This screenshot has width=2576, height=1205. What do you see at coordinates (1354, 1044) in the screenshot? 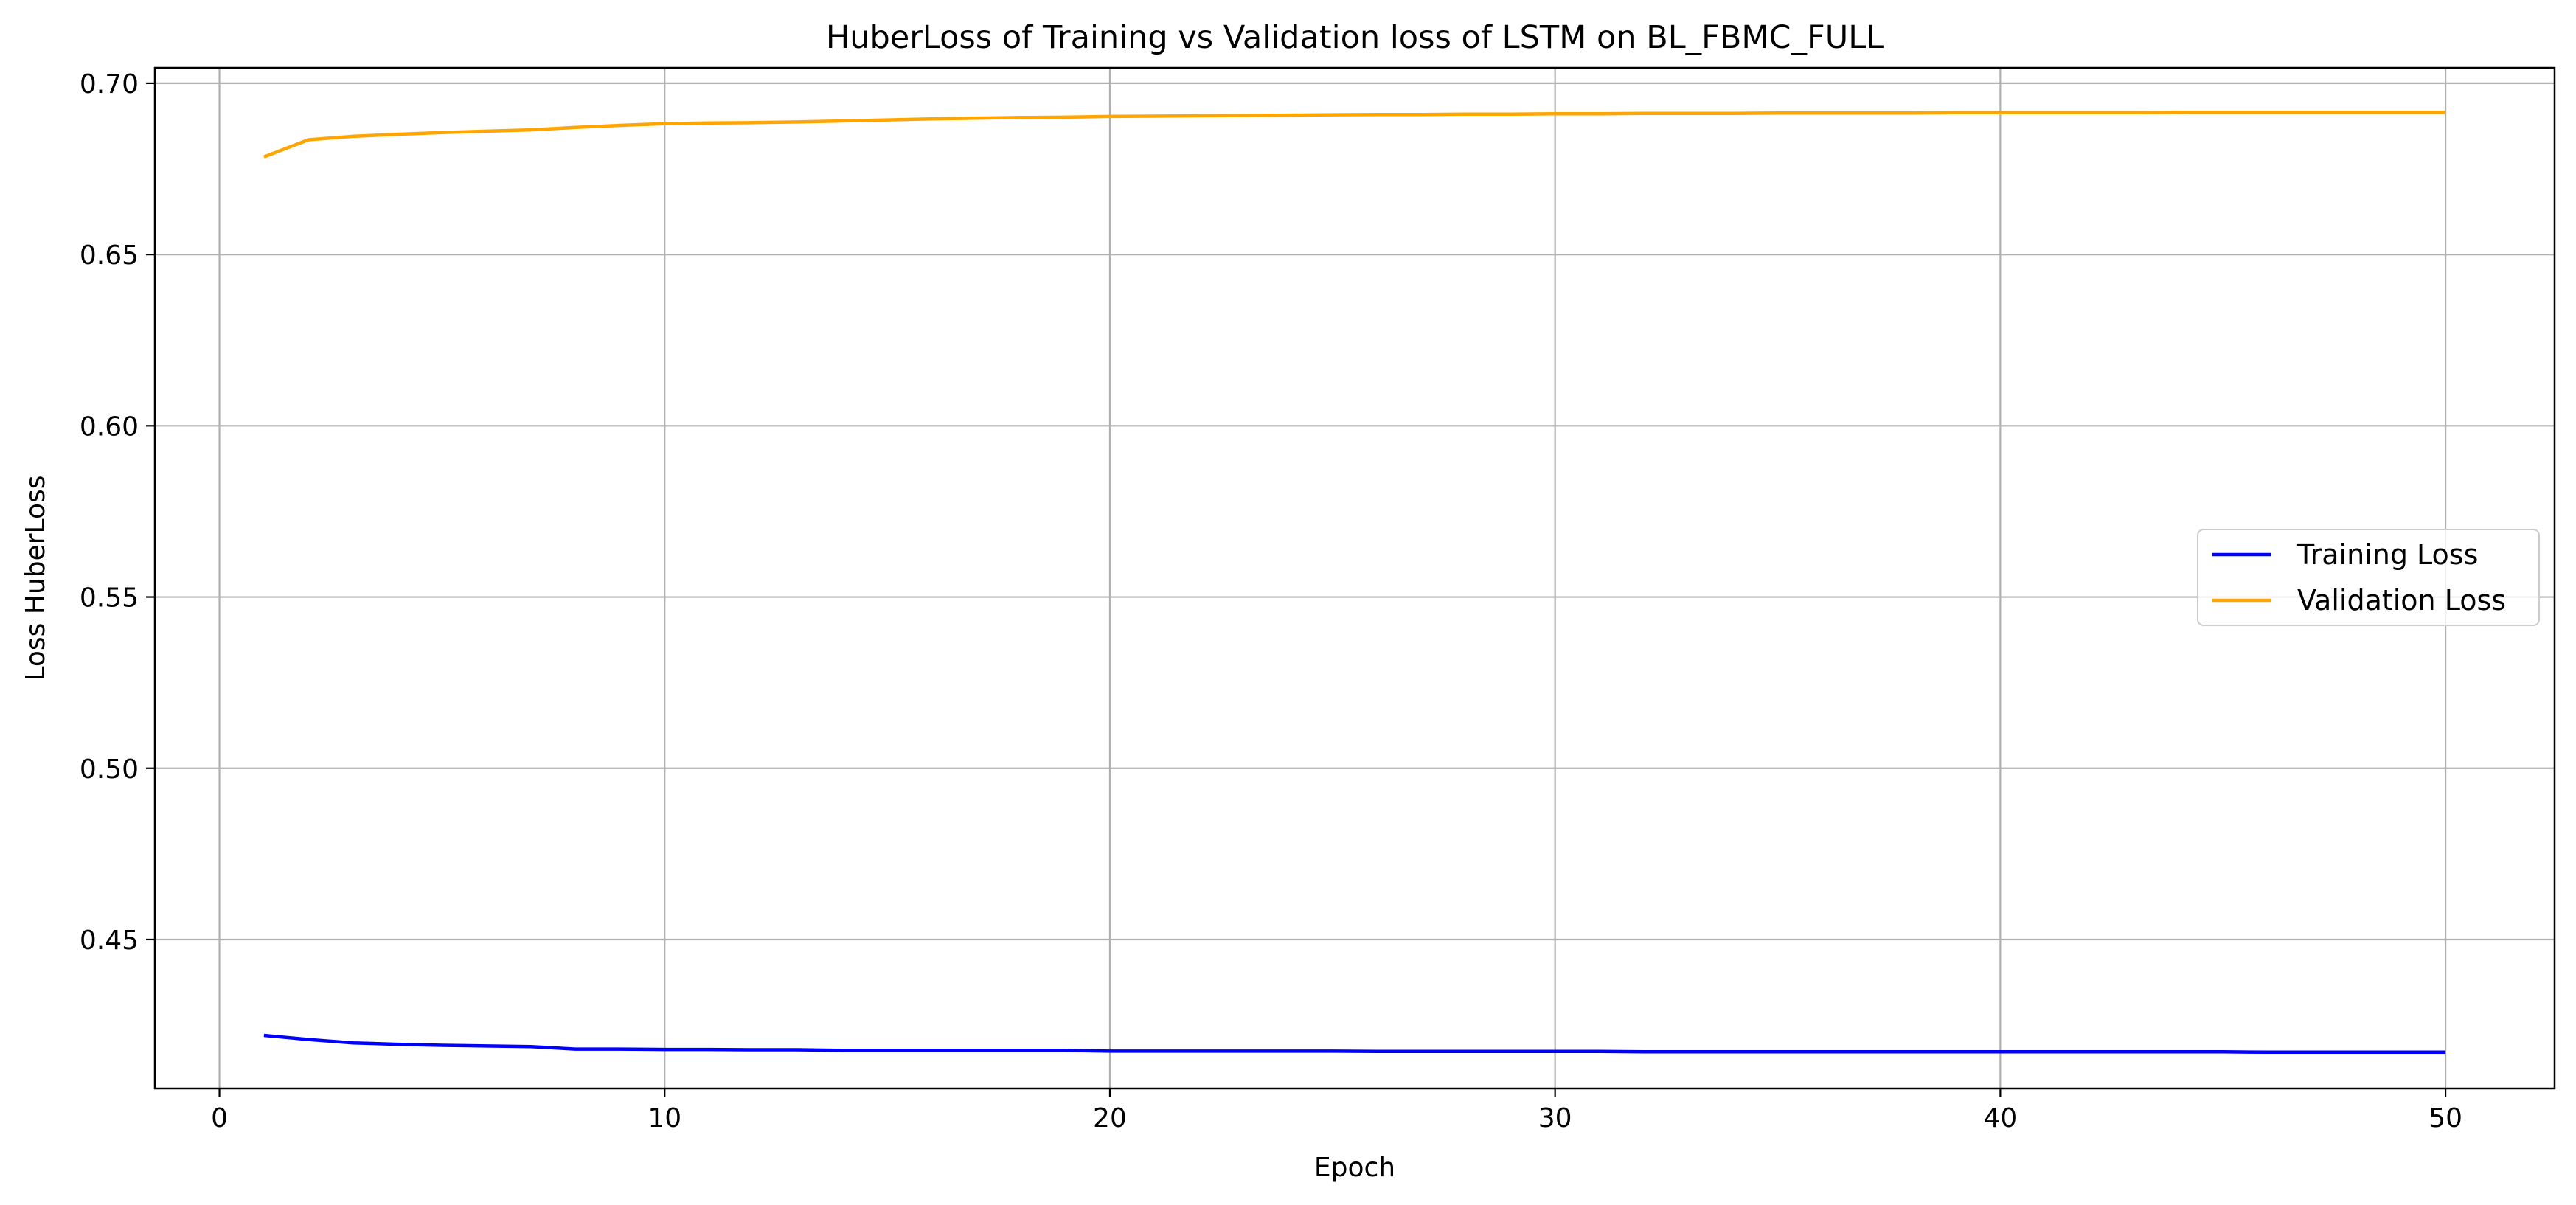
I see `training-loss-line` at bounding box center [1354, 1044].